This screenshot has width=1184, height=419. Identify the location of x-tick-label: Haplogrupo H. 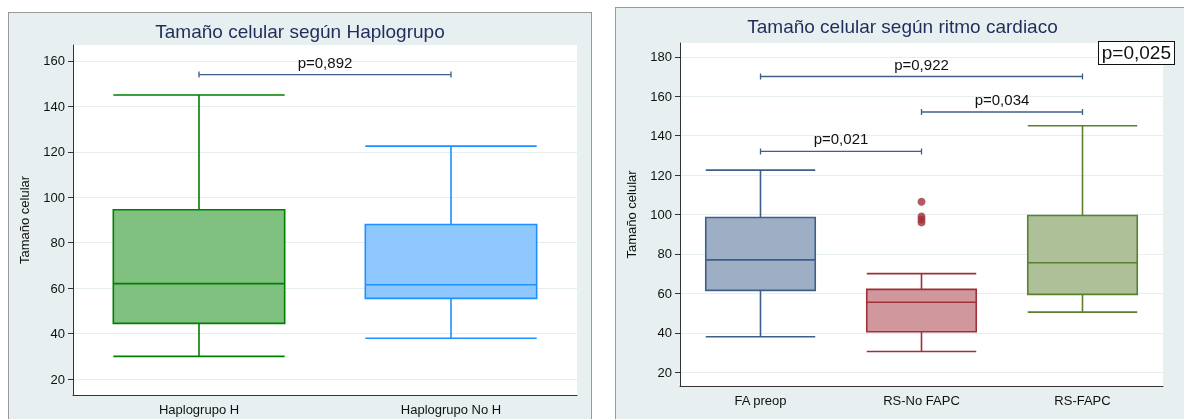
(199, 409).